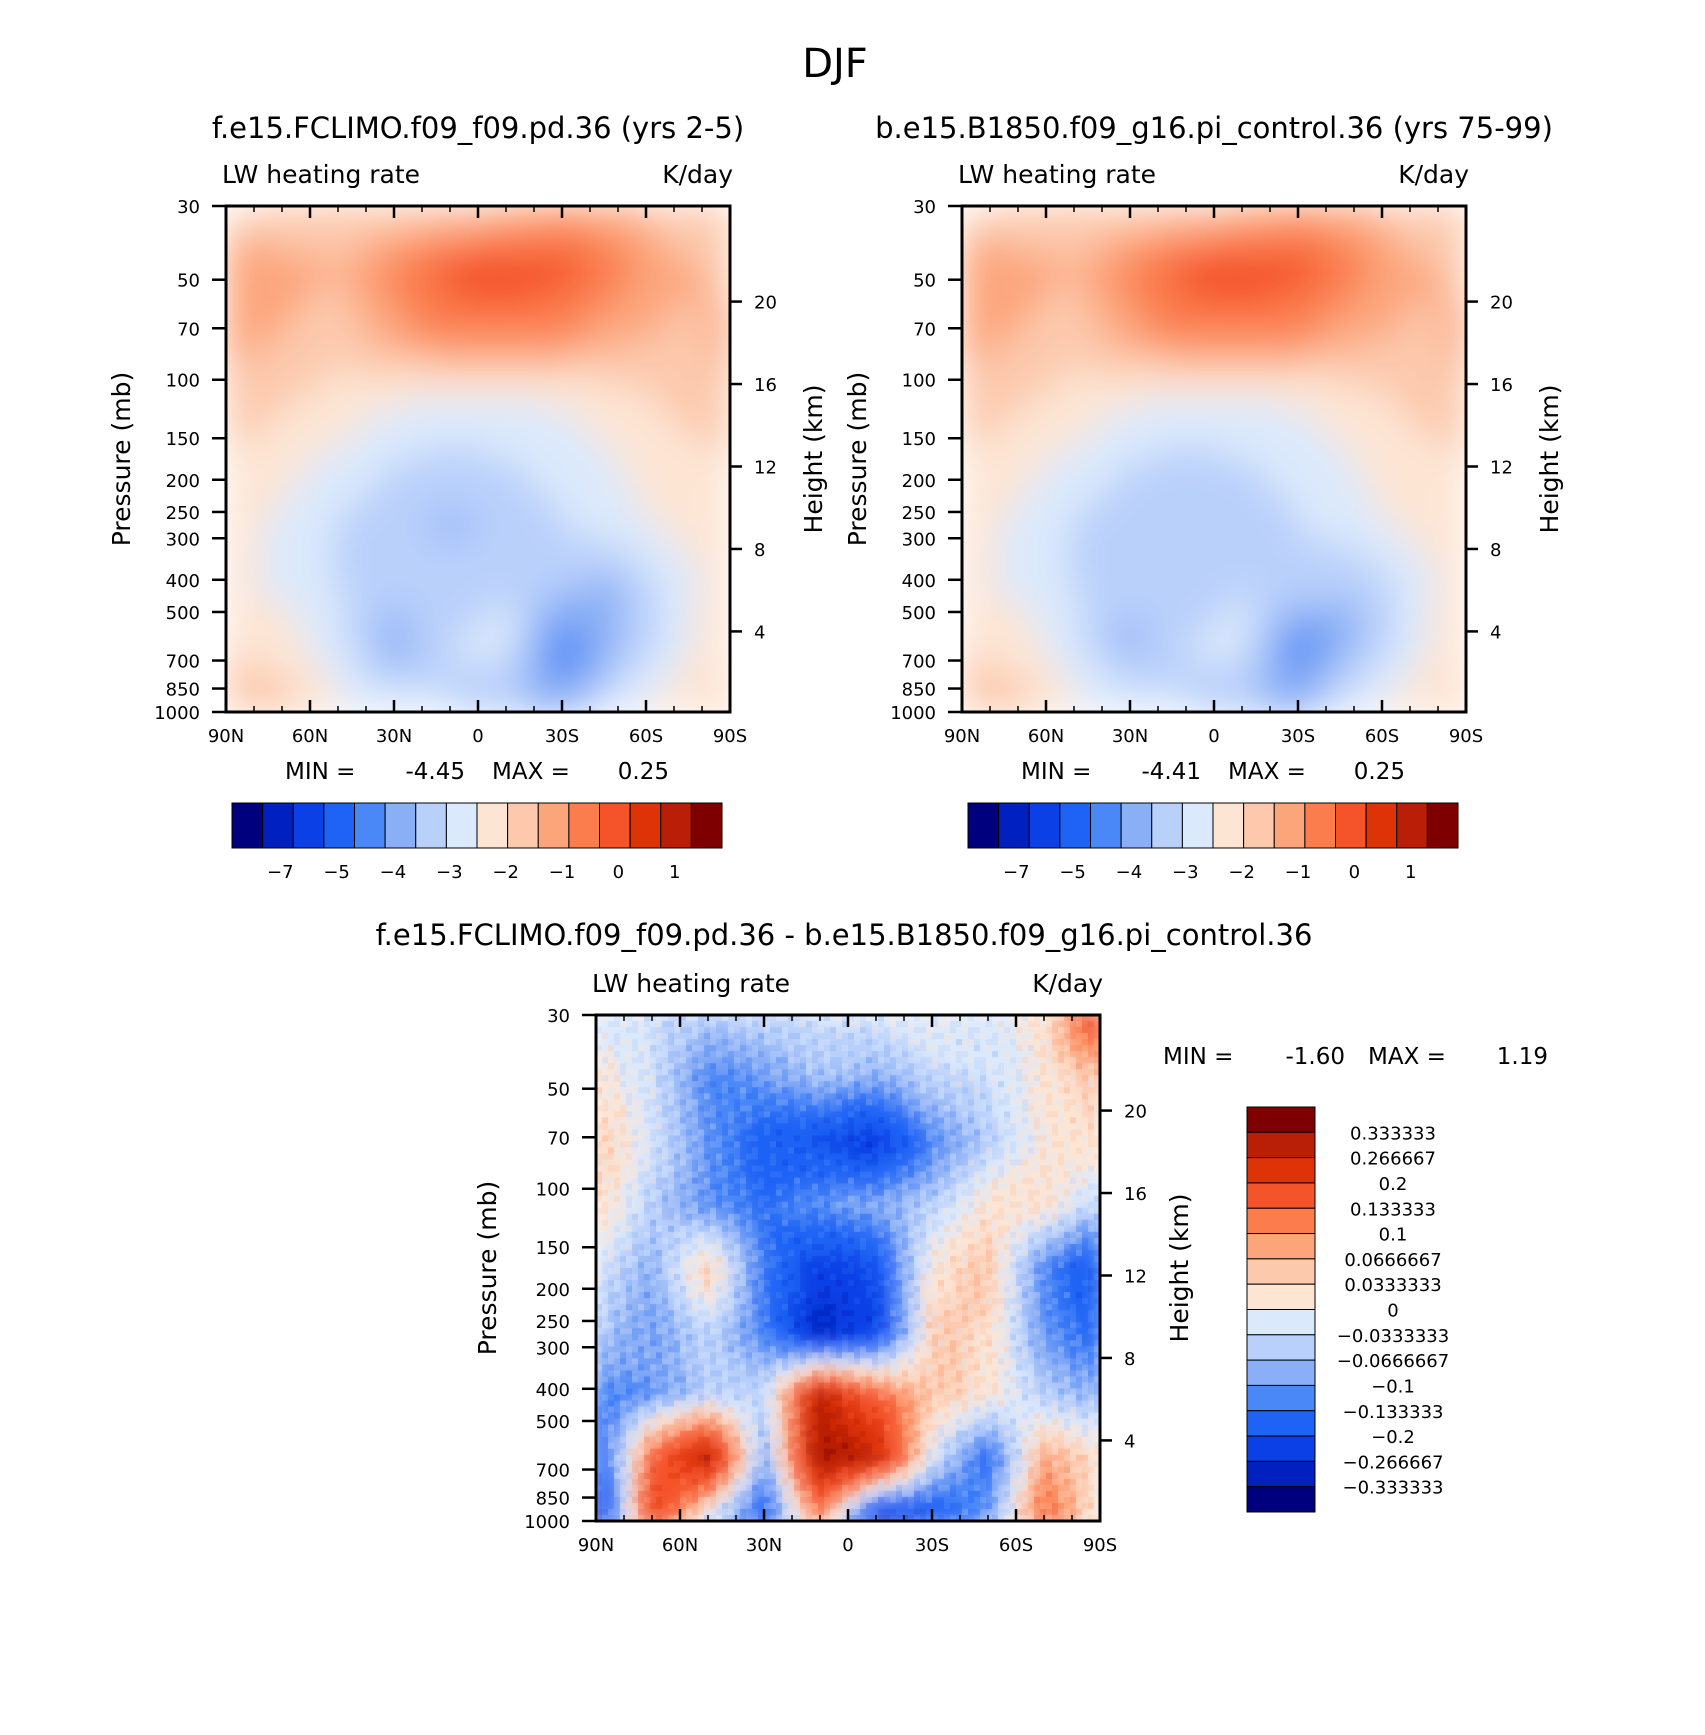 This screenshot has width=1705, height=1735. I want to click on colorbar-label: −1, so click(1298, 872).